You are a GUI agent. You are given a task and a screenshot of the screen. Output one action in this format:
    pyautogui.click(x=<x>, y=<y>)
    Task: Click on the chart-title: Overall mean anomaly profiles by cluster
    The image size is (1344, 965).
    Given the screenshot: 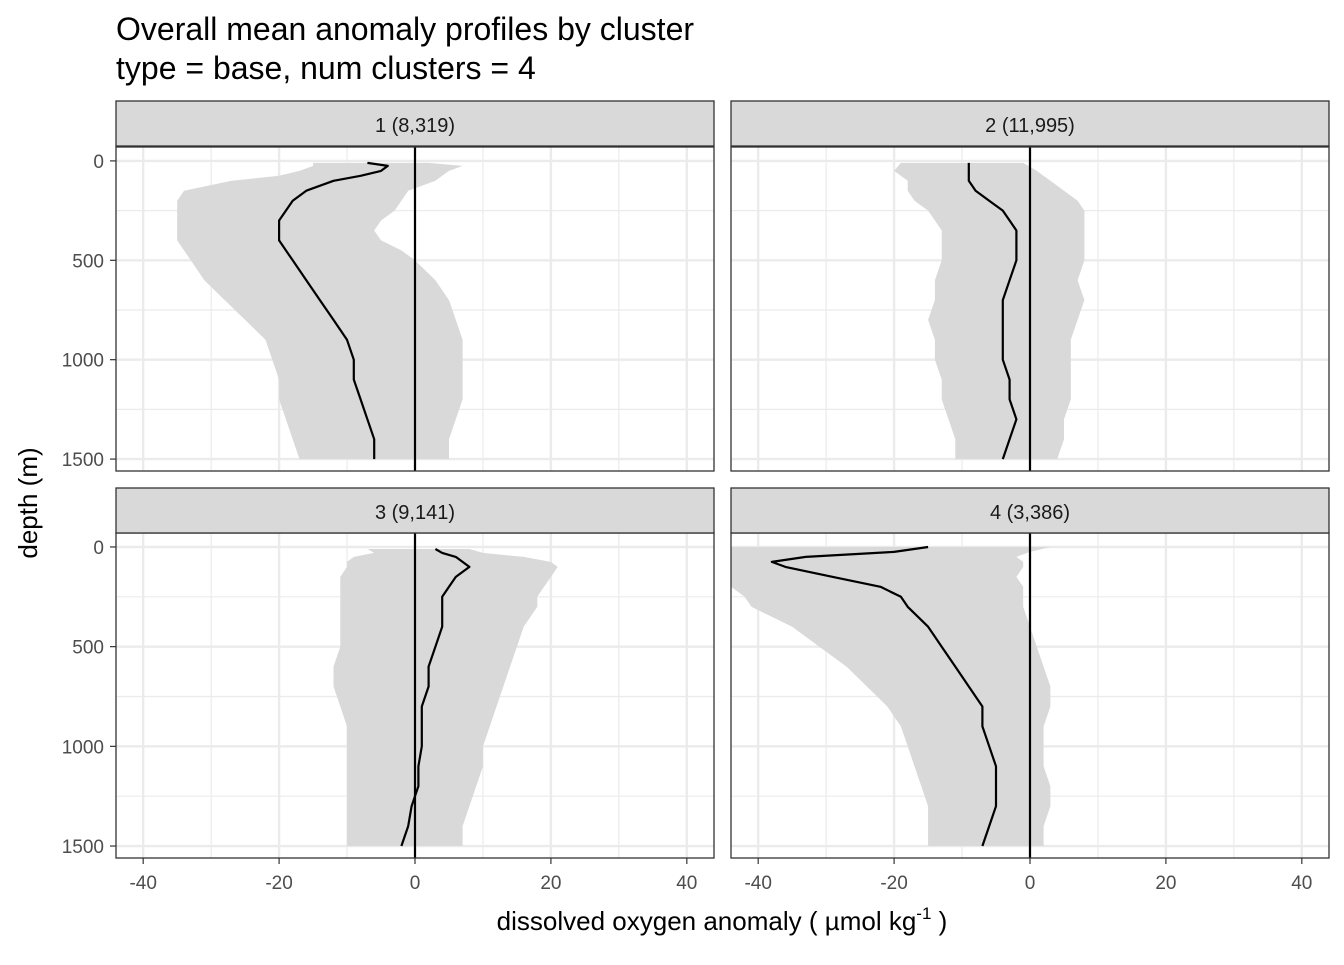 What is the action you would take?
    pyautogui.click(x=405, y=29)
    